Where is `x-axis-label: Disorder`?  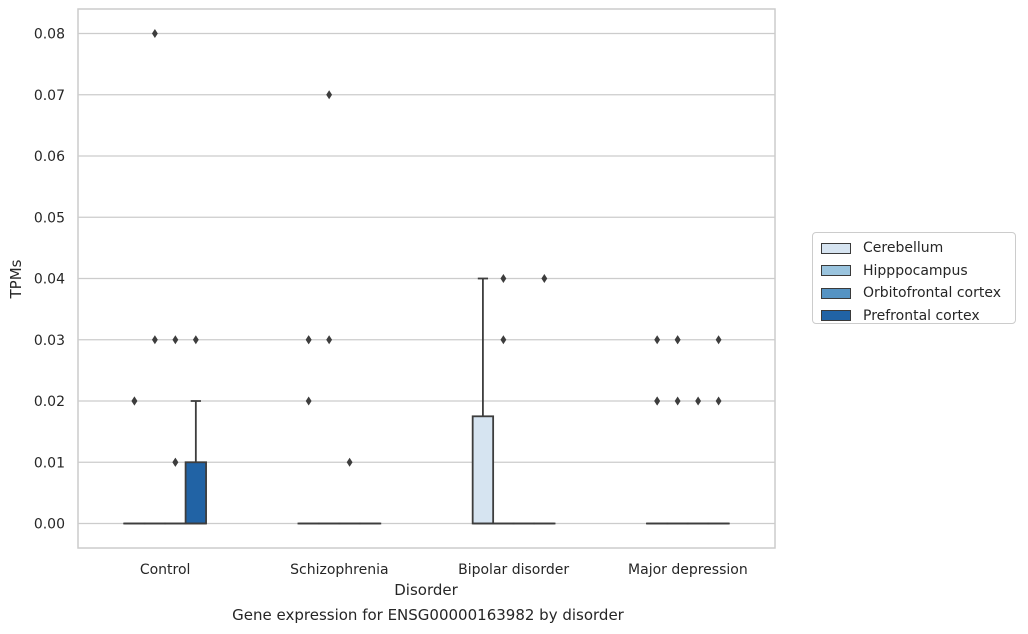
x-axis-label: Disorder is located at coordinates (426, 590).